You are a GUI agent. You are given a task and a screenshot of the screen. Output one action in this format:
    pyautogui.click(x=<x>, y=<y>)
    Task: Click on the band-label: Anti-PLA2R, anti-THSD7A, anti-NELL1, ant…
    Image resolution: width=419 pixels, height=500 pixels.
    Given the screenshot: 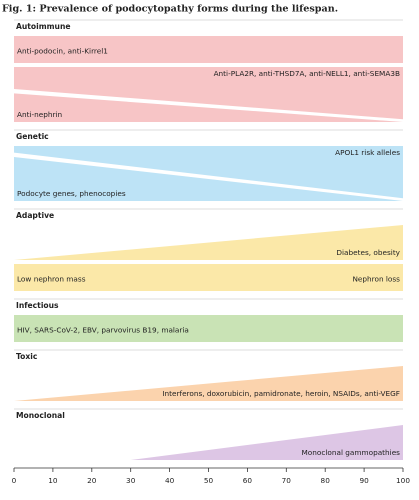 What is the action you would take?
    pyautogui.click(x=307, y=73)
    